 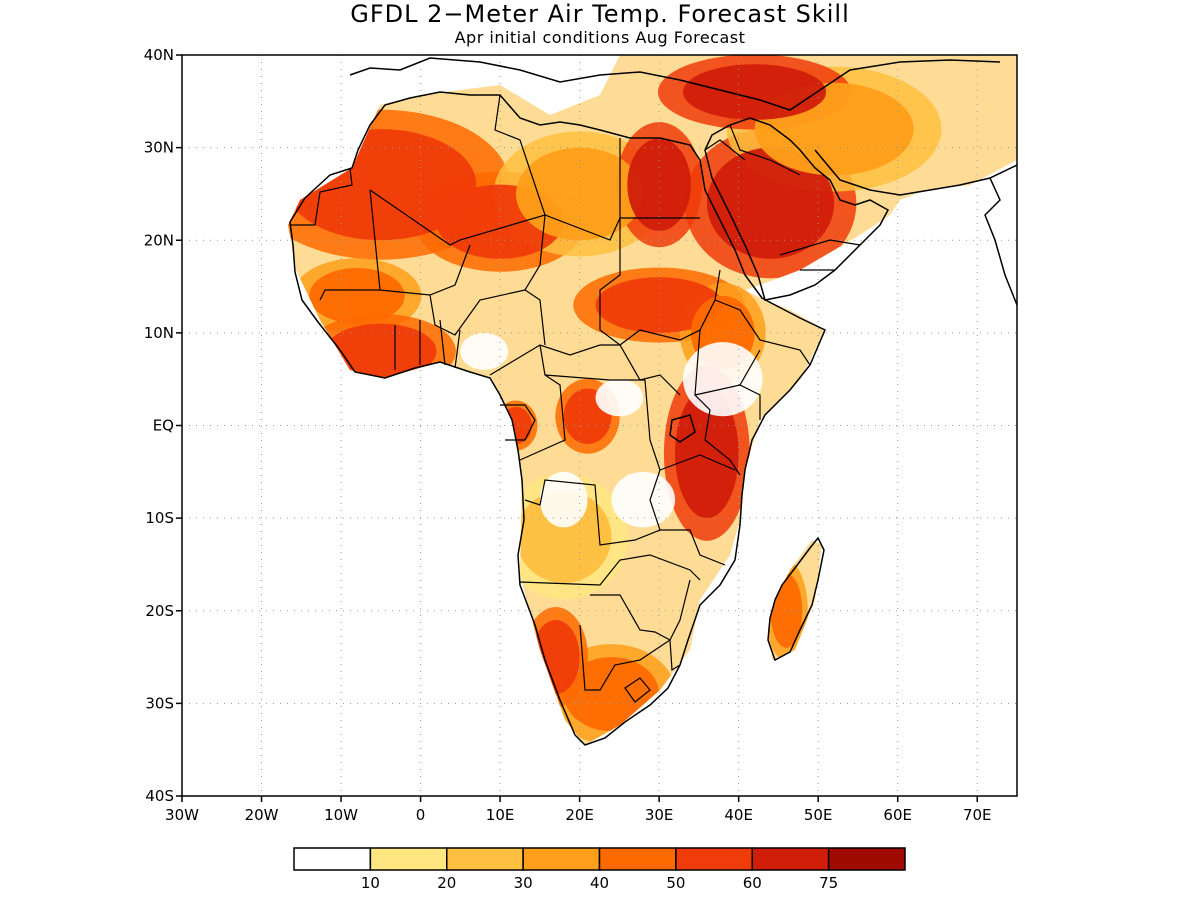 I want to click on lat-tick-label: 10S, so click(x=159, y=518).